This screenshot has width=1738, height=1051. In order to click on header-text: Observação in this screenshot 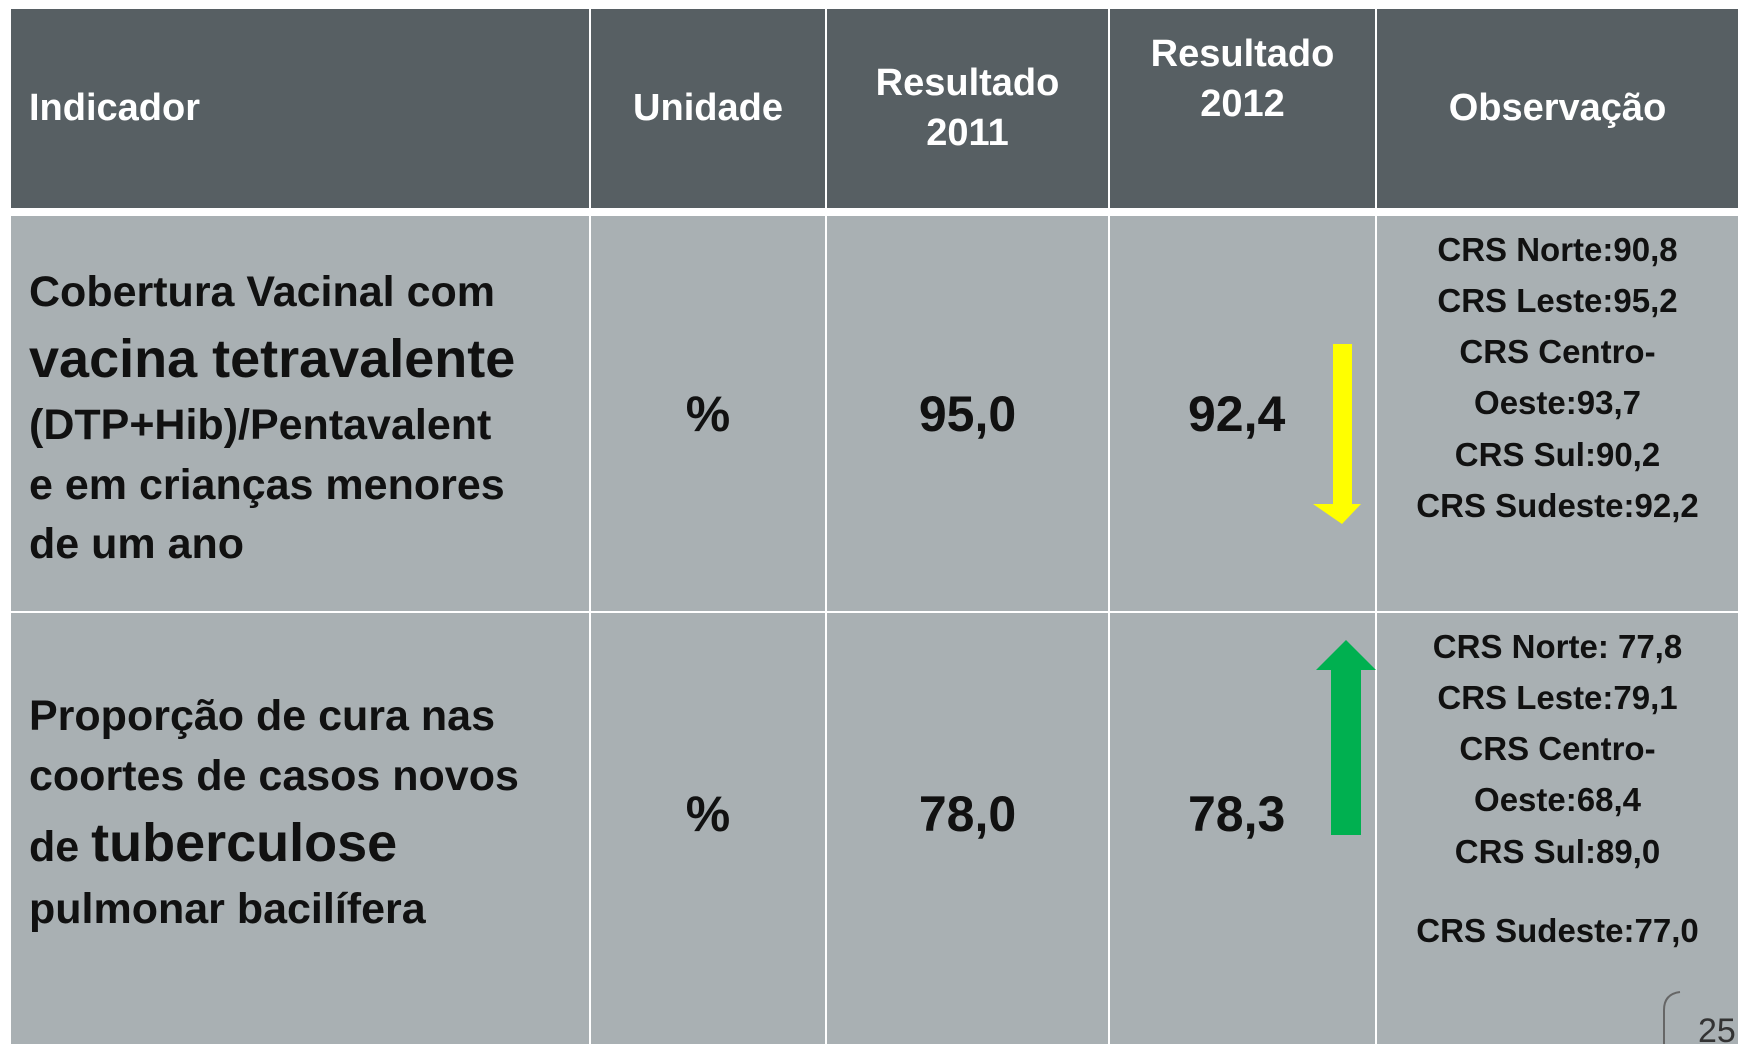, I will do `click(1557, 107)`.